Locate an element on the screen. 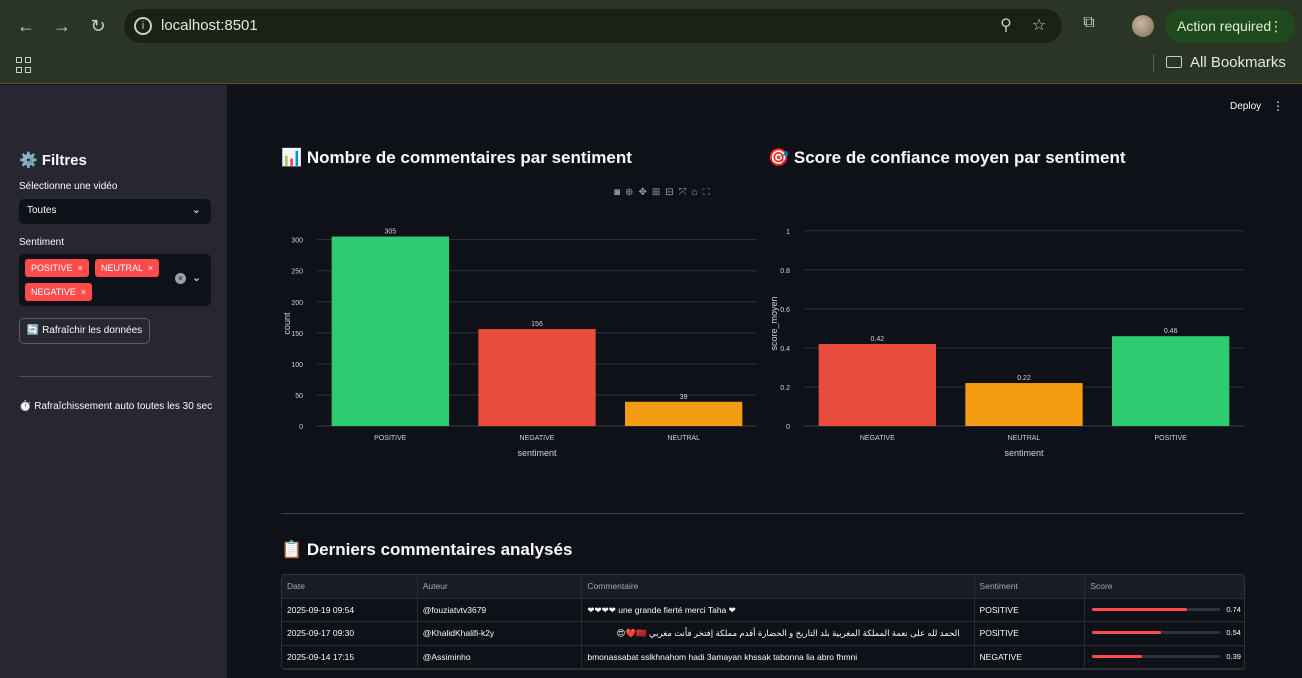 The height and width of the screenshot is (678, 1302). table-cell: 2025-09-14 17:15 is located at coordinates (350, 656).